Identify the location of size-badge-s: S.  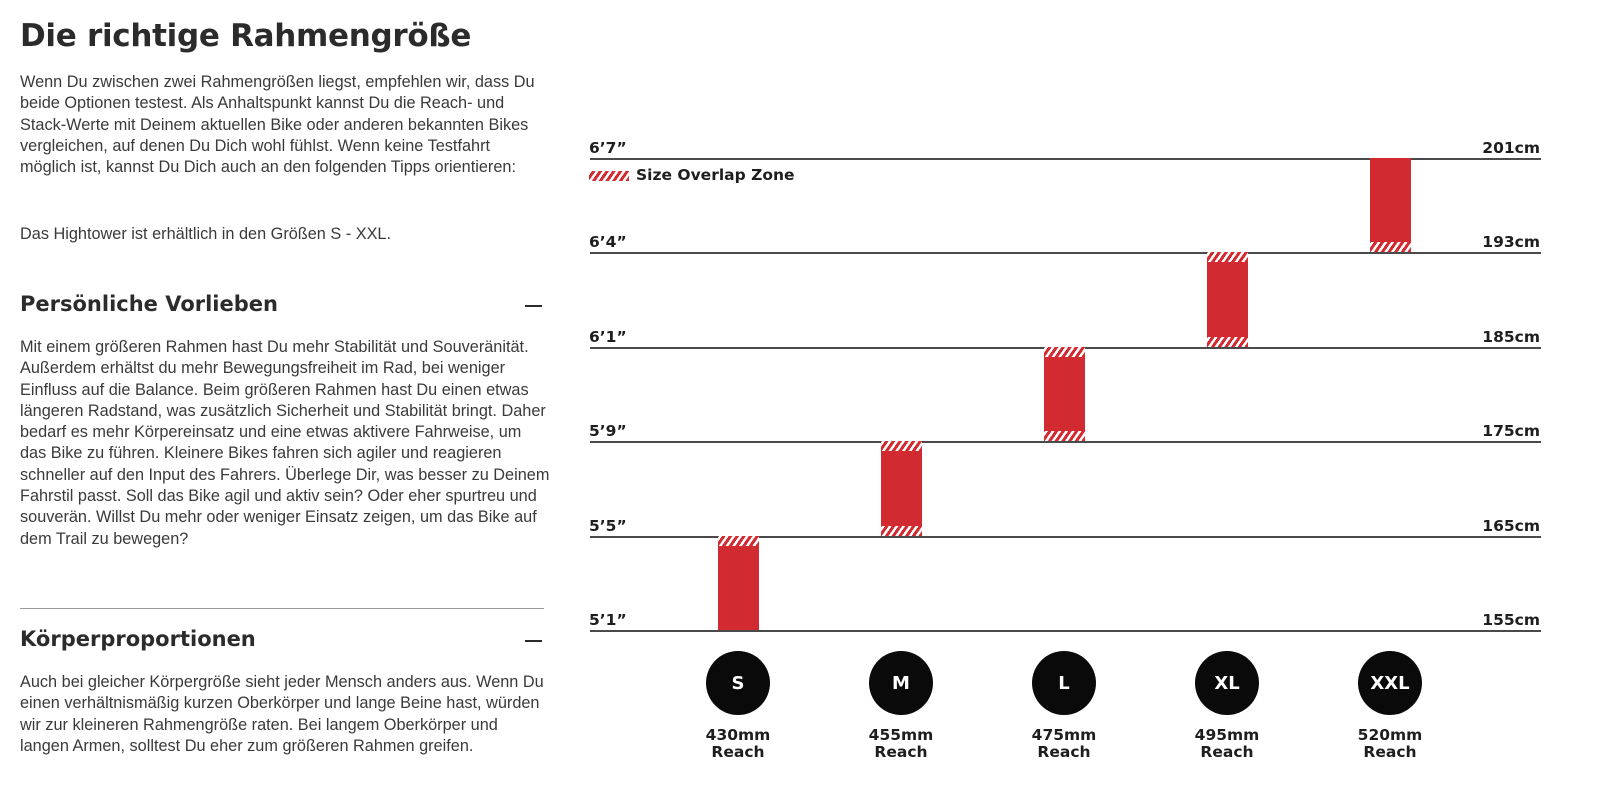
(738, 683).